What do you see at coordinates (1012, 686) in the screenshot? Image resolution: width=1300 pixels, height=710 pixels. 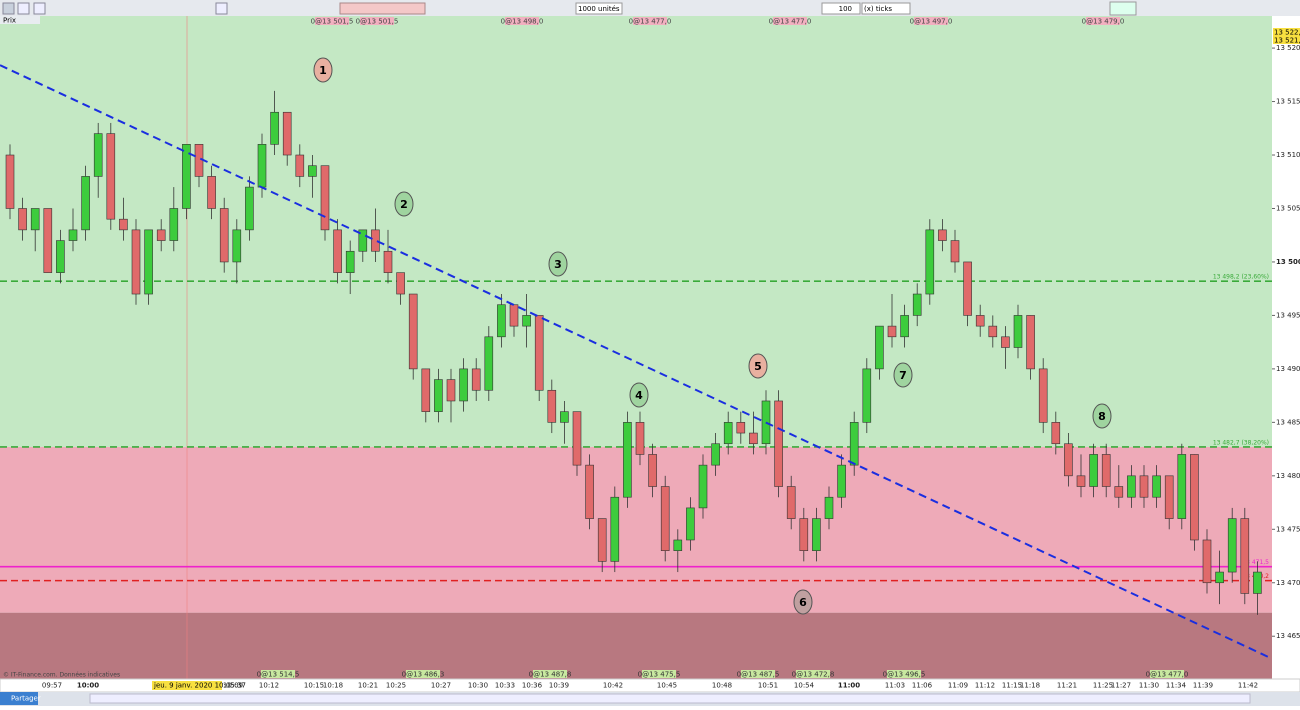 I see `x-tick-label: 11:15` at bounding box center [1012, 686].